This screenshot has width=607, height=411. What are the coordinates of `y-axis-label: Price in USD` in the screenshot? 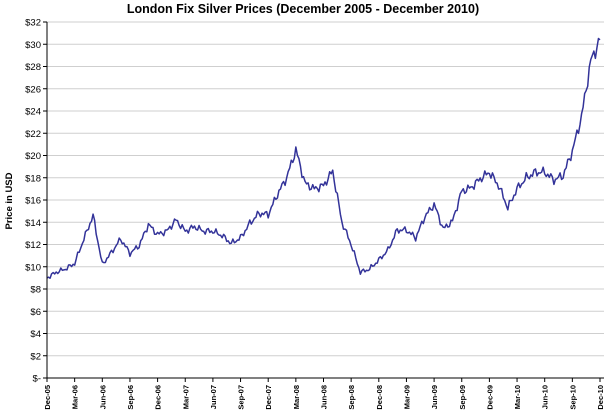 It's located at (9, 200).